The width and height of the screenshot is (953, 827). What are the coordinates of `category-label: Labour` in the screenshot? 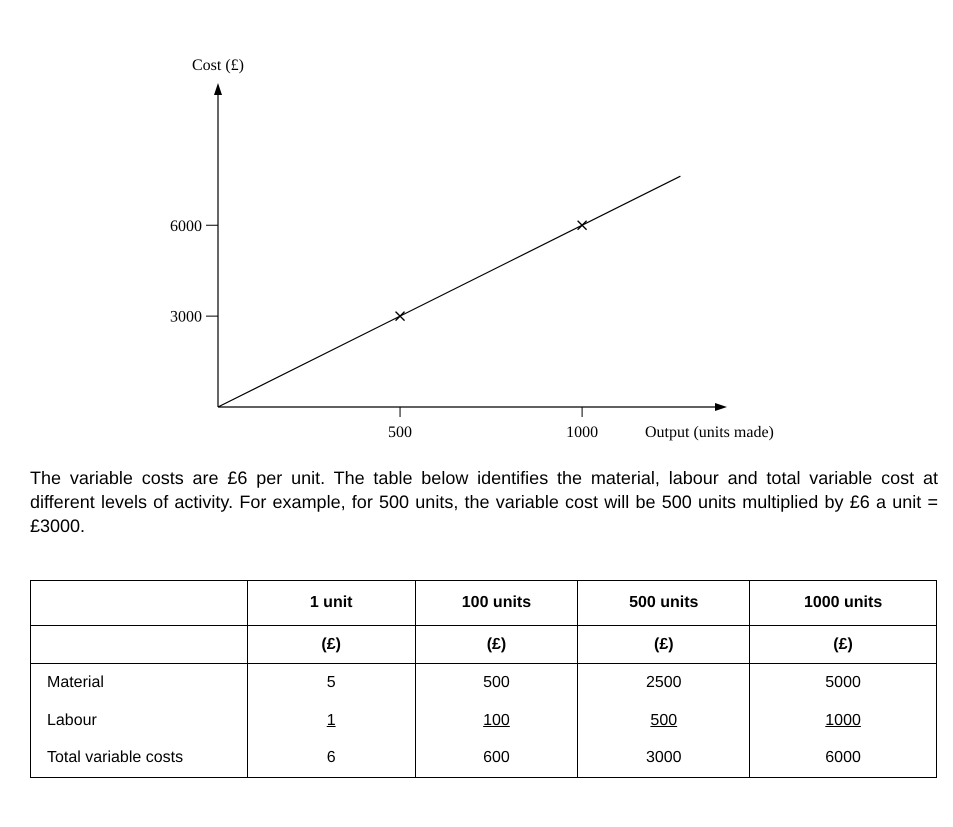 It's located at (72, 720).